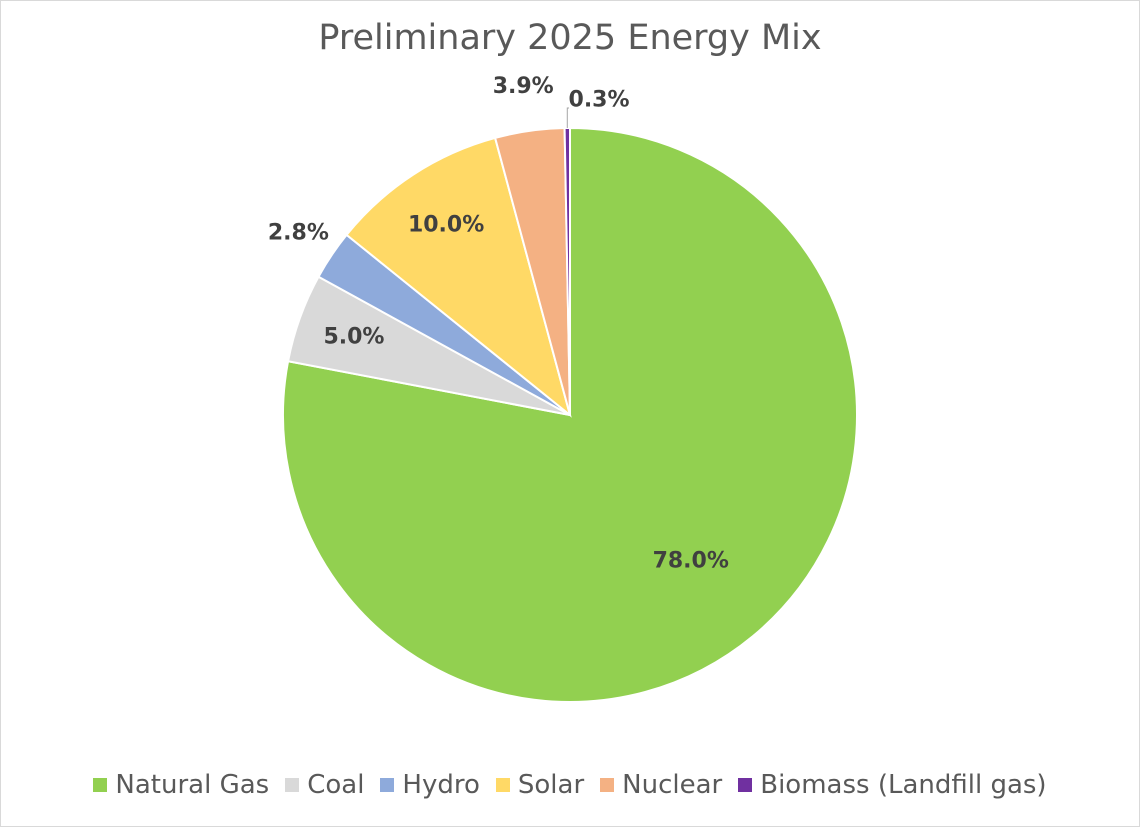 This screenshot has height=827, width=1140. Describe the element at coordinates (353, 337) in the screenshot. I see `data-label-coal: 5.0%` at that location.